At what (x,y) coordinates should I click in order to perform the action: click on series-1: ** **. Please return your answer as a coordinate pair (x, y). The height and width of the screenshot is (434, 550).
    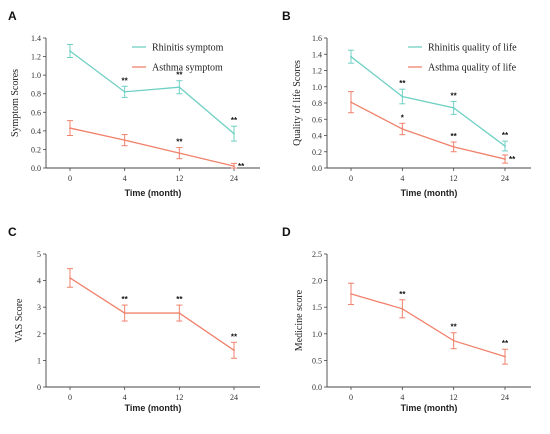
    Looking at the image, I should click on (156, 145).